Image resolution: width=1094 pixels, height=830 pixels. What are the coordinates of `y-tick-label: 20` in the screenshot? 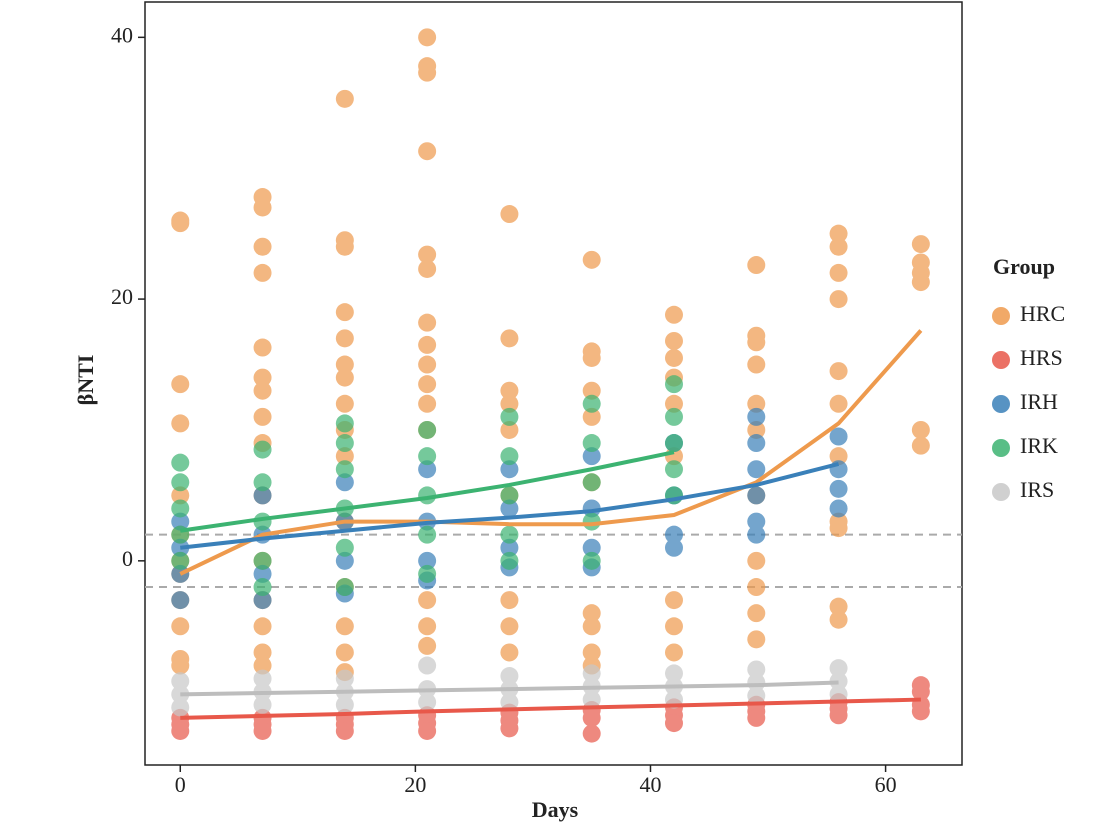 It's located at (122, 296).